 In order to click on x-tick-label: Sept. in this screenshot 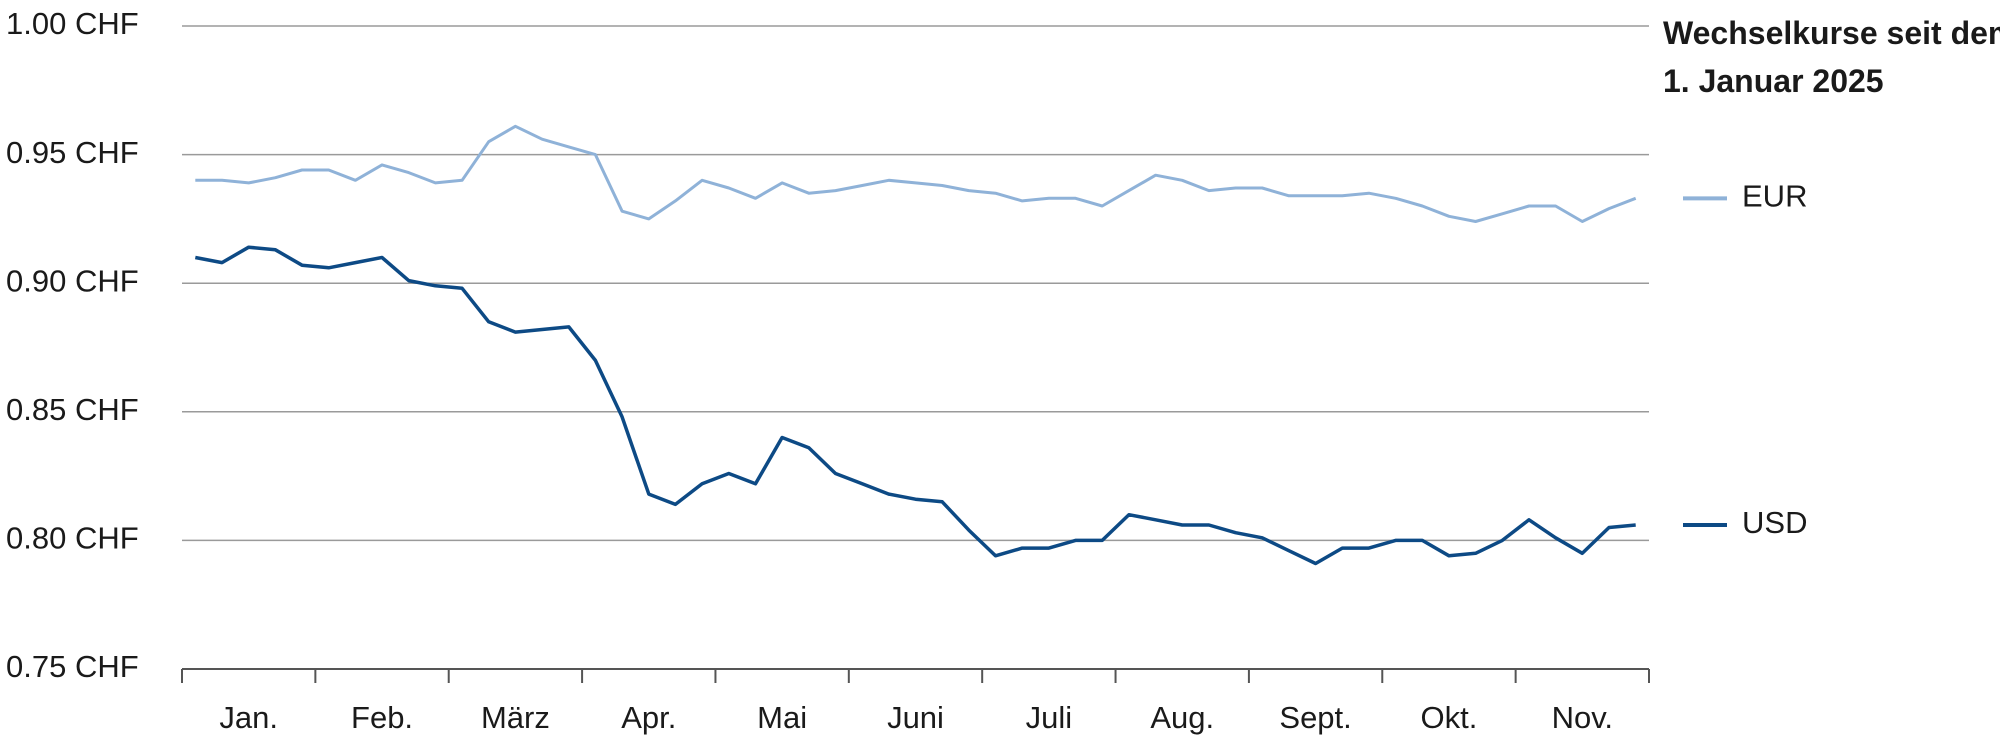, I will do `click(1315, 717)`.